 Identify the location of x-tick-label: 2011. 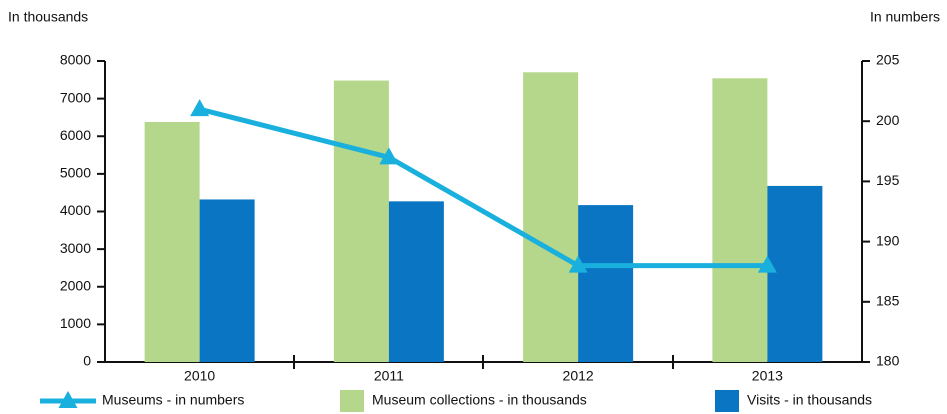
(389, 376).